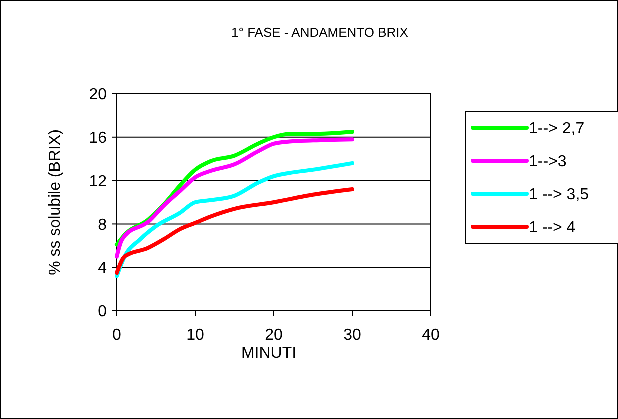 This screenshot has height=419, width=618. I want to click on x-tick-label: 30, so click(353, 335).